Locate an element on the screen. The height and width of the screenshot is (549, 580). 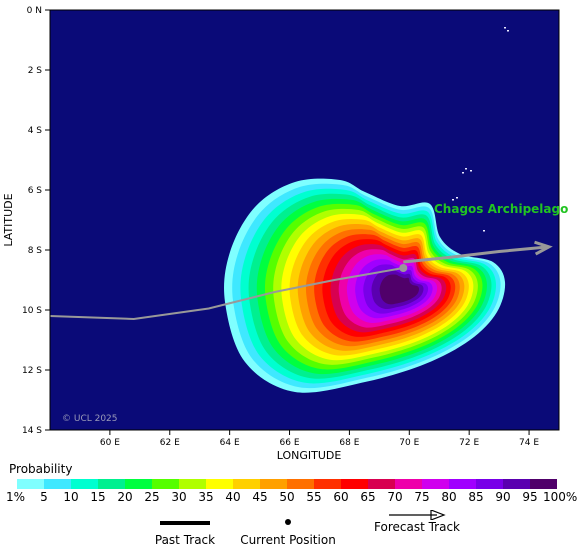
legend-label: 55 is located at coordinates (314, 497).